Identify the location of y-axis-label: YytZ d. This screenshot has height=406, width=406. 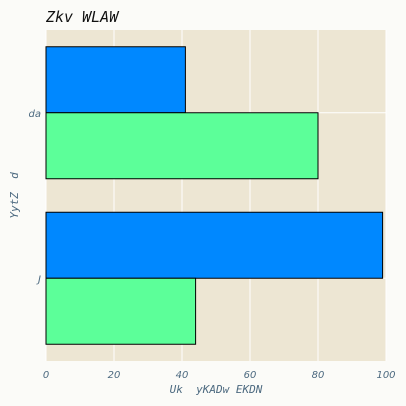
(14, 195).